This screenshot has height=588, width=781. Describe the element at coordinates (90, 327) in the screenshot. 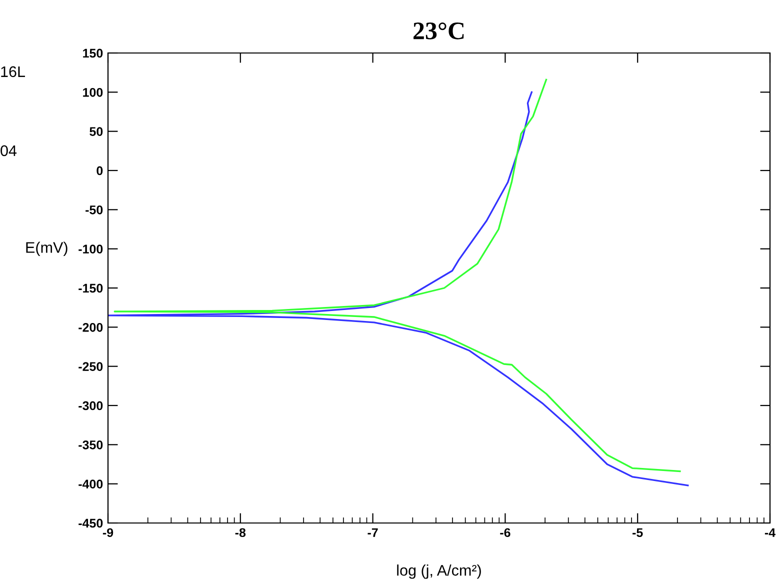

I see `y-tick-label: -200` at that location.